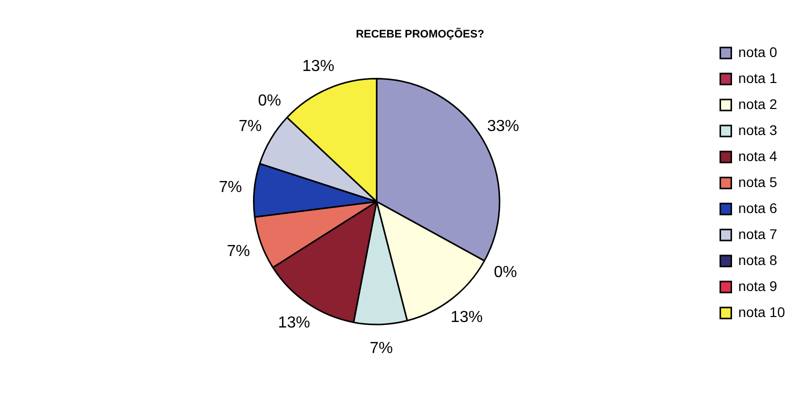 Image resolution: width=805 pixels, height=406 pixels. Describe the element at coordinates (758, 52) in the screenshot. I see `legend-label: nota 0` at that location.